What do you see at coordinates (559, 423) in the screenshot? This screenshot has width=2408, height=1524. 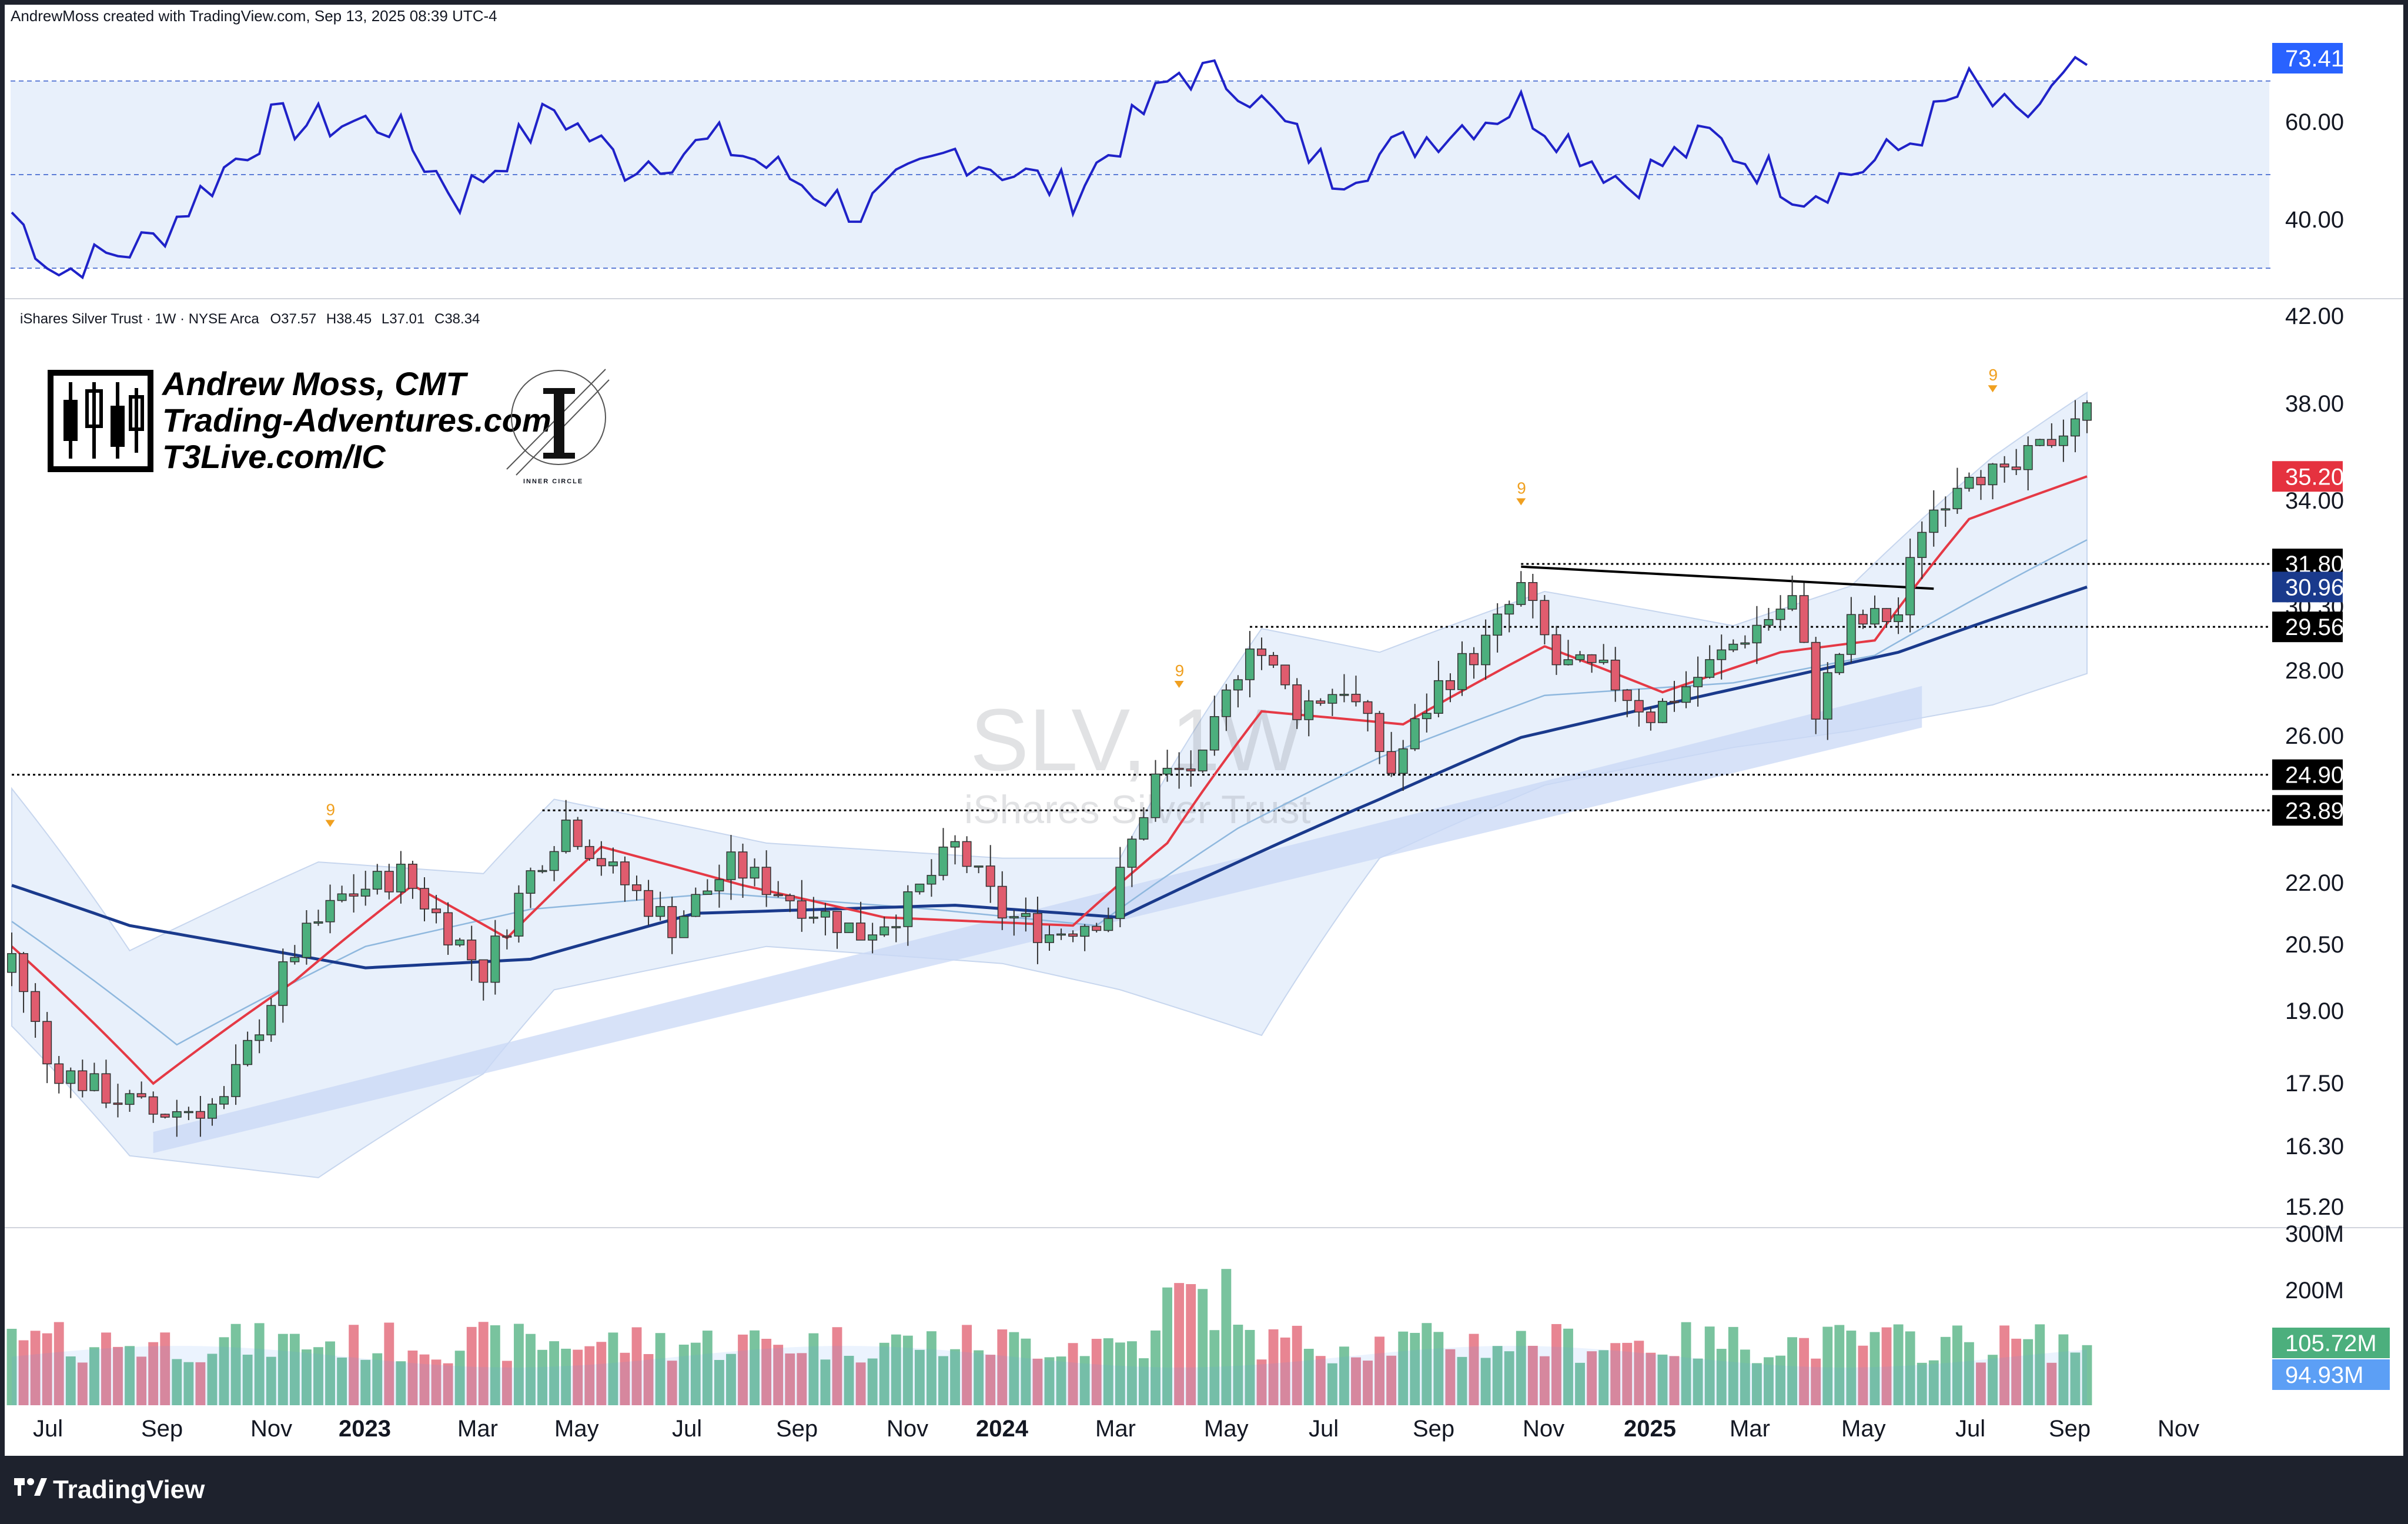 I see `inner-circle-letter-i` at bounding box center [559, 423].